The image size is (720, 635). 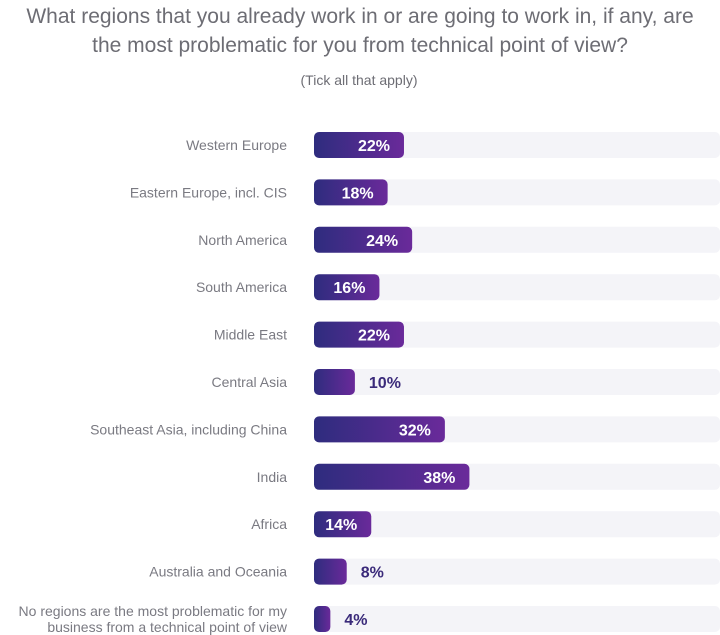 I want to click on bar-row: Middle East 22%, so click(x=467, y=334).